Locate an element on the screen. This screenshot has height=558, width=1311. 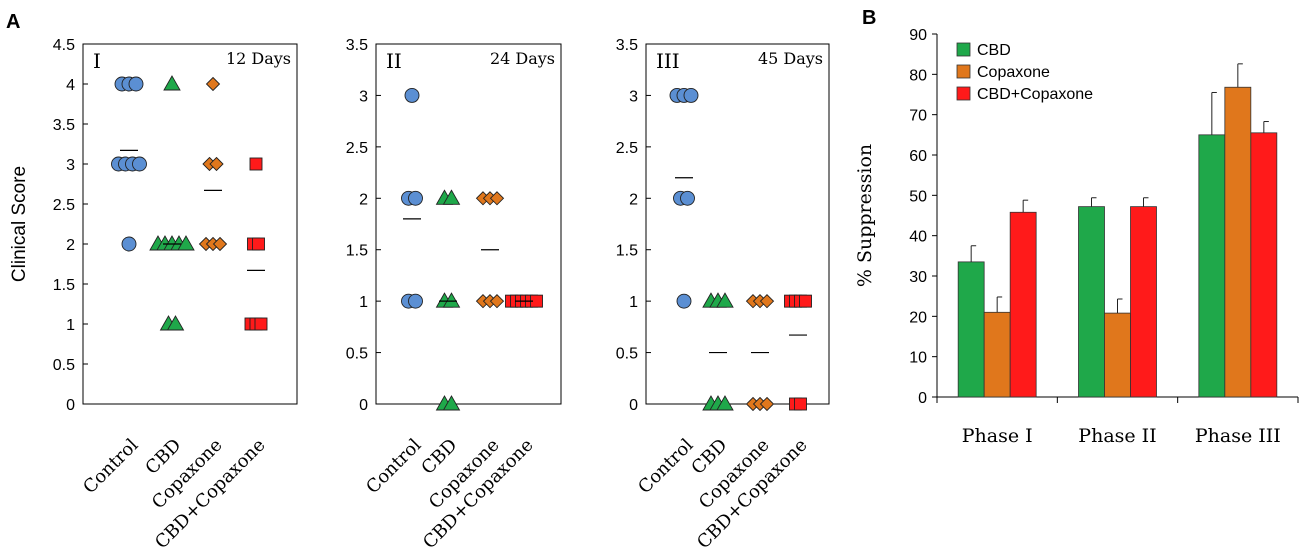
panel-roman-label: II is located at coordinates (394, 61).